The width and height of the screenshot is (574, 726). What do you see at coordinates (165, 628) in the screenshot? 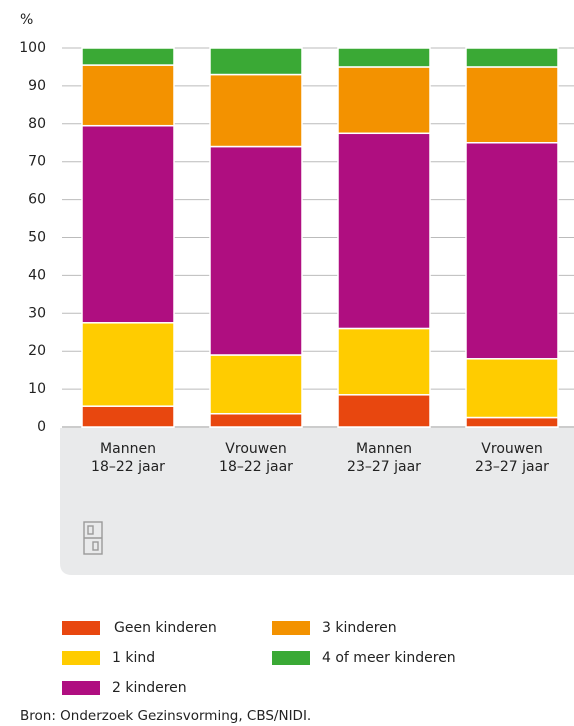
I see `legend-label: Geen kinderen` at bounding box center [165, 628].